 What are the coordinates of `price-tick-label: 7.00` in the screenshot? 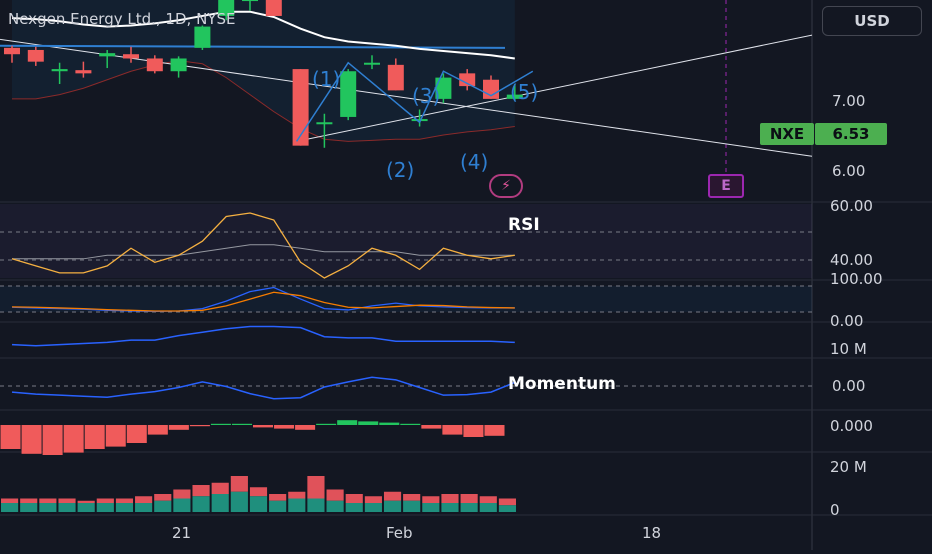 It's located at (849, 101).